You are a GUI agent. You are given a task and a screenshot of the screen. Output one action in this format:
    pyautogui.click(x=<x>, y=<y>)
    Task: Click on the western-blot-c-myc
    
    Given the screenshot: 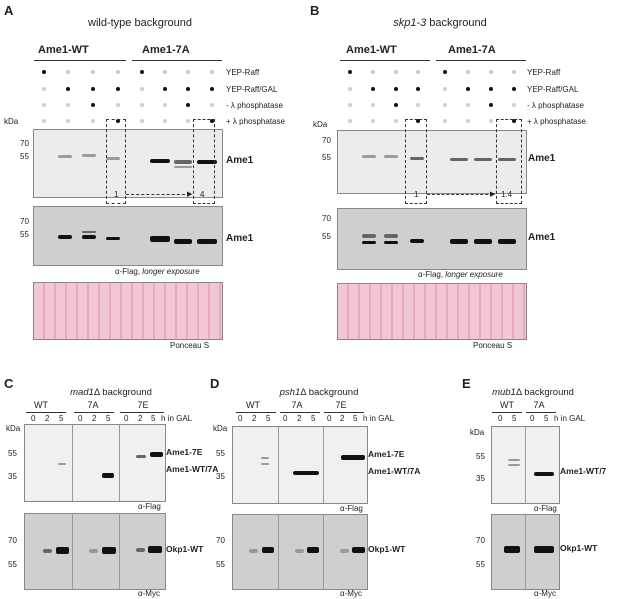 What is the action you would take?
    pyautogui.click(x=95, y=551)
    